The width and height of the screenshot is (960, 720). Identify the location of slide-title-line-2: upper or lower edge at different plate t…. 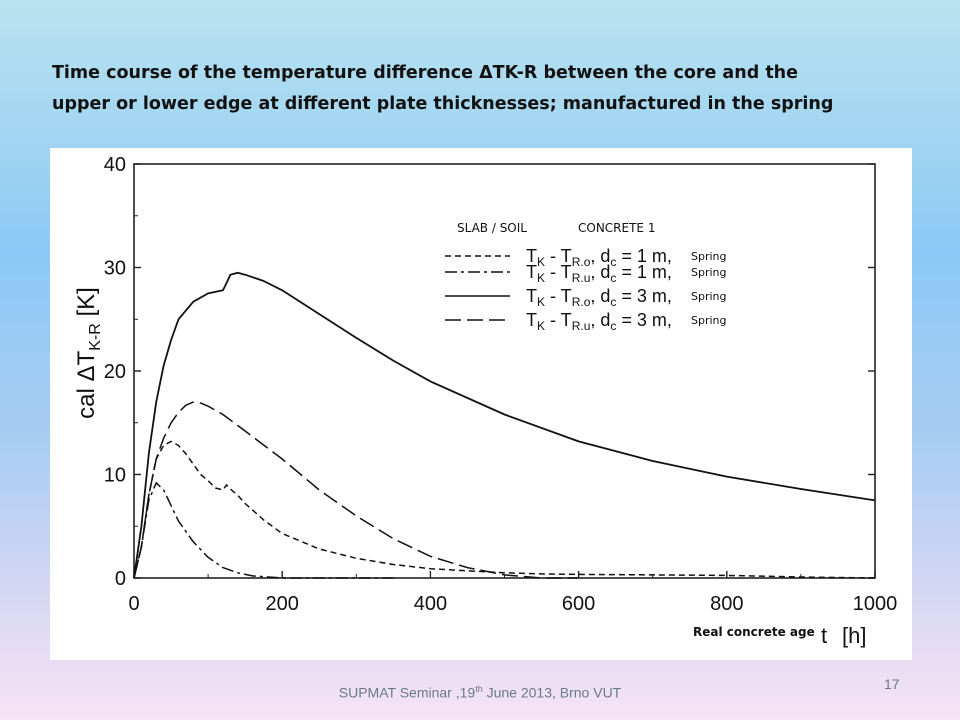
(443, 104).